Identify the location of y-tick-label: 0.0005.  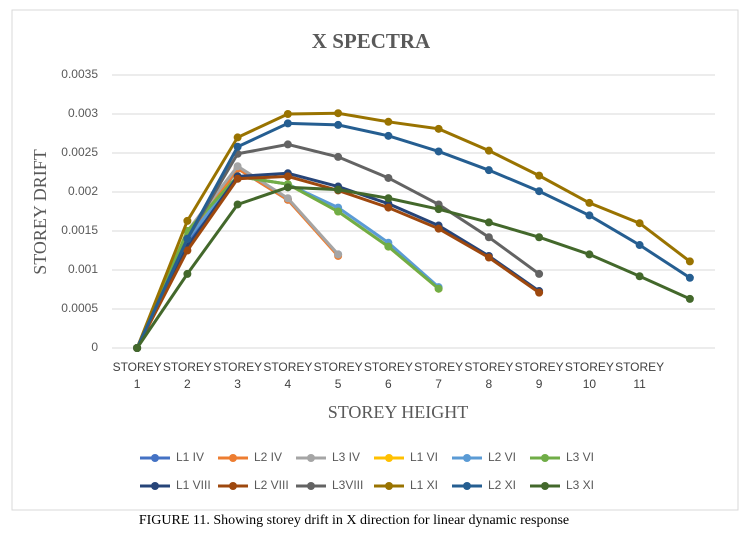
(79, 308).